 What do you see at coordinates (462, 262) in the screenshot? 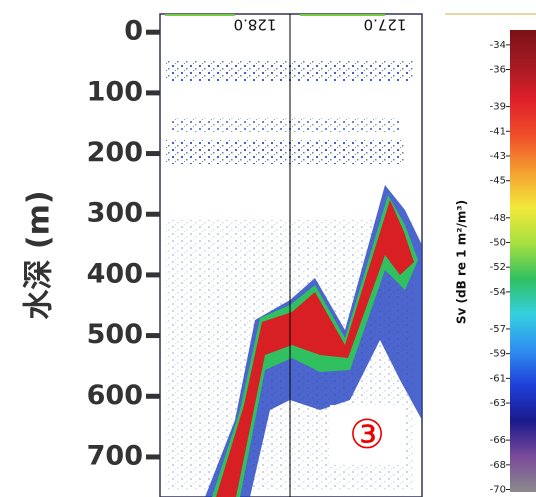
I see `colorbar-label: Sv (dB re 1 m²/m³)` at bounding box center [462, 262].